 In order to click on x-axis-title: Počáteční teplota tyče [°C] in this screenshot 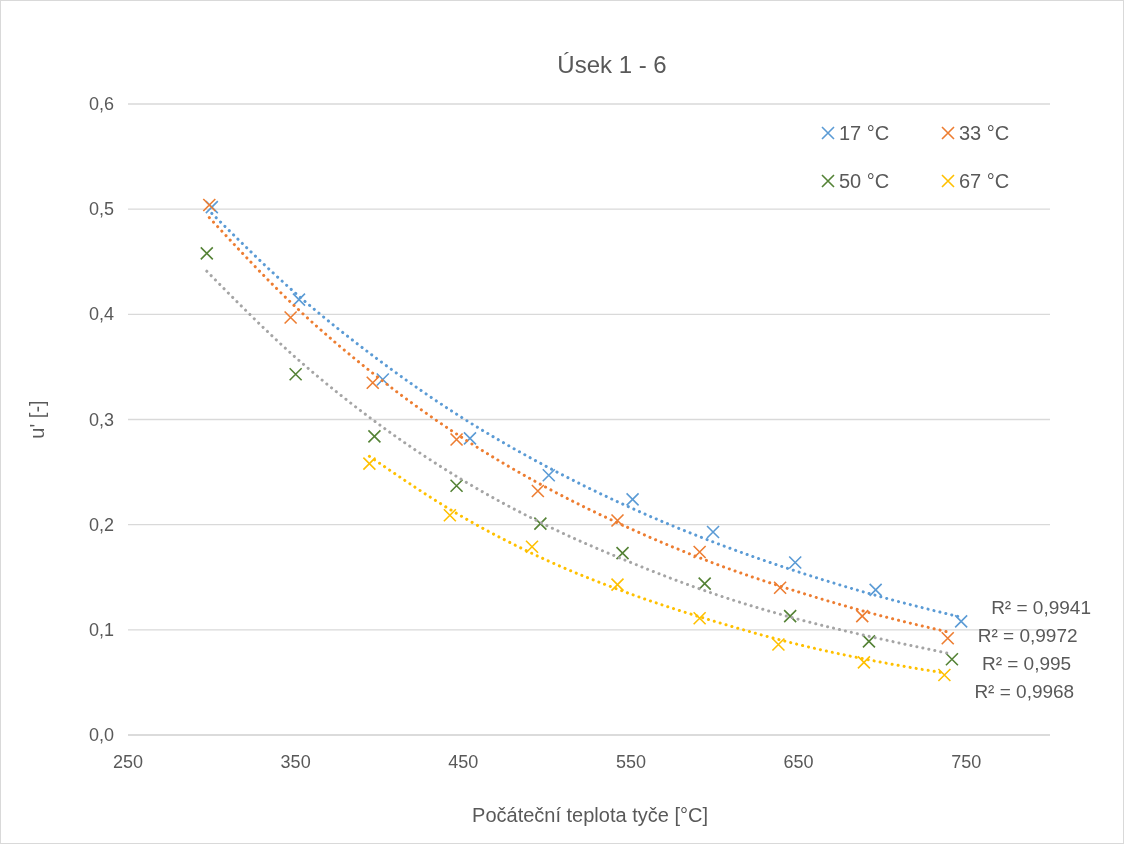, I will do `click(590, 815)`.